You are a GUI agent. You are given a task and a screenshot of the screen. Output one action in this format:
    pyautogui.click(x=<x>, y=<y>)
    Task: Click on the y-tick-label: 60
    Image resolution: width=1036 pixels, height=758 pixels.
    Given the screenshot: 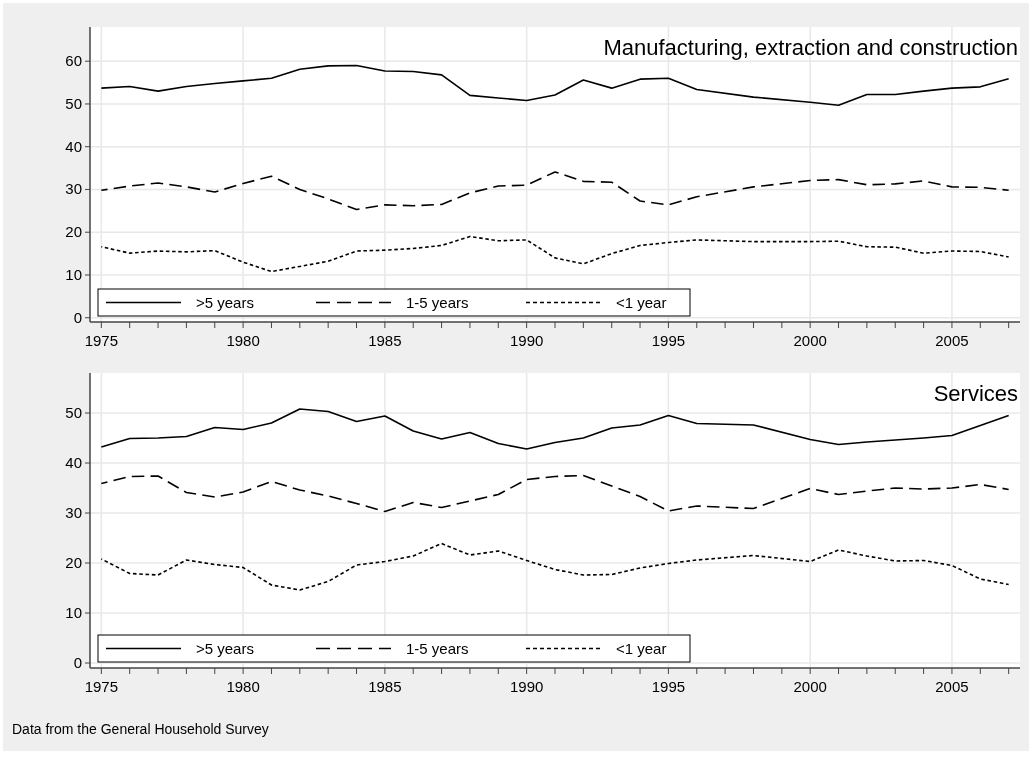 What is the action you would take?
    pyautogui.click(x=73, y=61)
    